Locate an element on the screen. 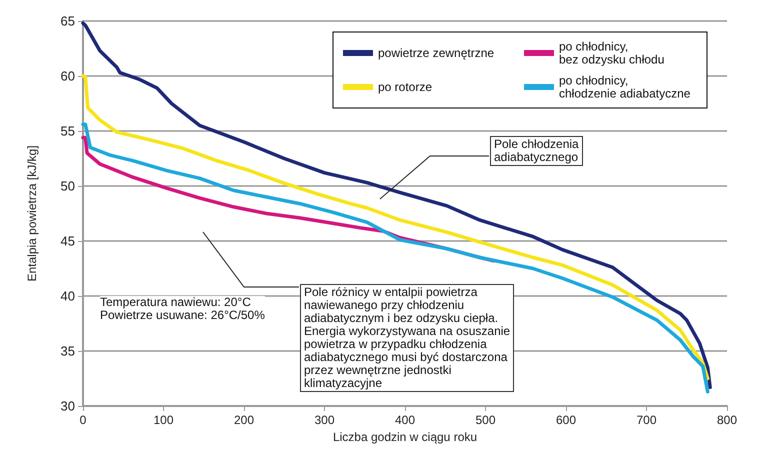  x-tick-label: 300 is located at coordinates (324, 420).